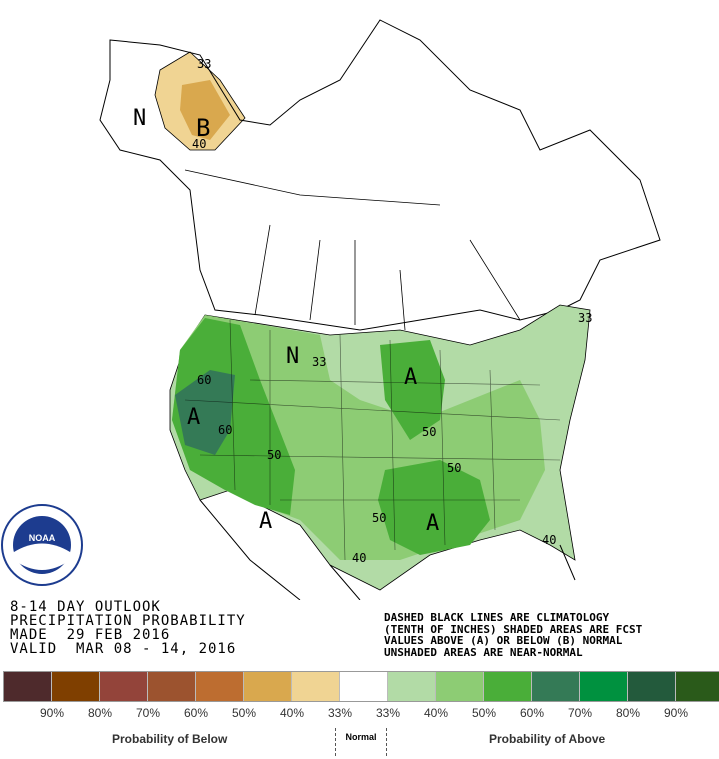 Image resolution: width=719 pixels, height=759 pixels. I want to click on map-label-a-south: A, so click(432, 523).